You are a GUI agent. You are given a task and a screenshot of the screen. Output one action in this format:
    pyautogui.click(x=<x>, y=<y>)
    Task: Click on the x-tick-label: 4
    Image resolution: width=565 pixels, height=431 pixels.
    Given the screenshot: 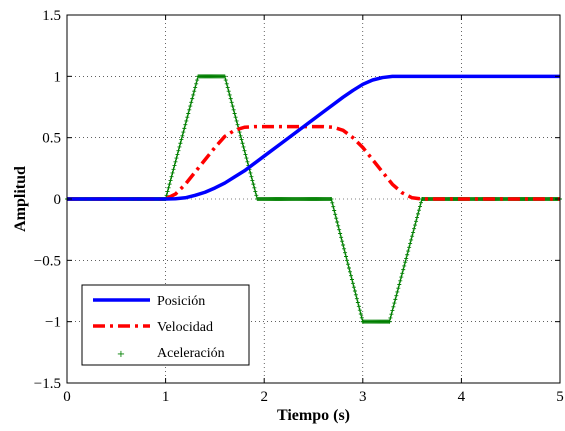 What is the action you would take?
    pyautogui.click(x=462, y=397)
    